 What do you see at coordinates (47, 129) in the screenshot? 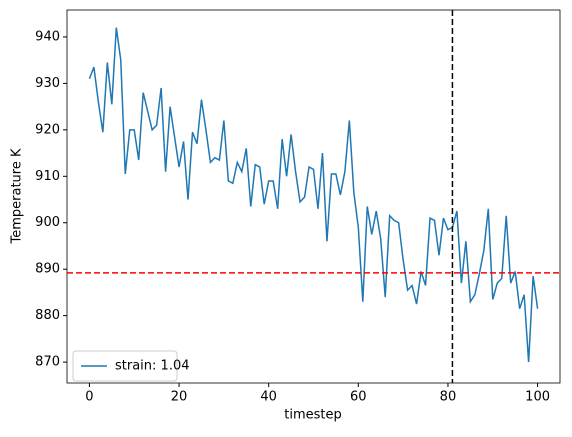
I see `y-tick-label: 920` at bounding box center [47, 129].